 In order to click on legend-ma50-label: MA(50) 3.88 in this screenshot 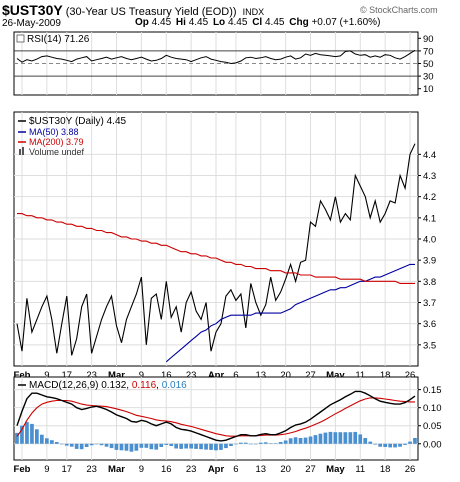, I will do `click(54, 132)`.